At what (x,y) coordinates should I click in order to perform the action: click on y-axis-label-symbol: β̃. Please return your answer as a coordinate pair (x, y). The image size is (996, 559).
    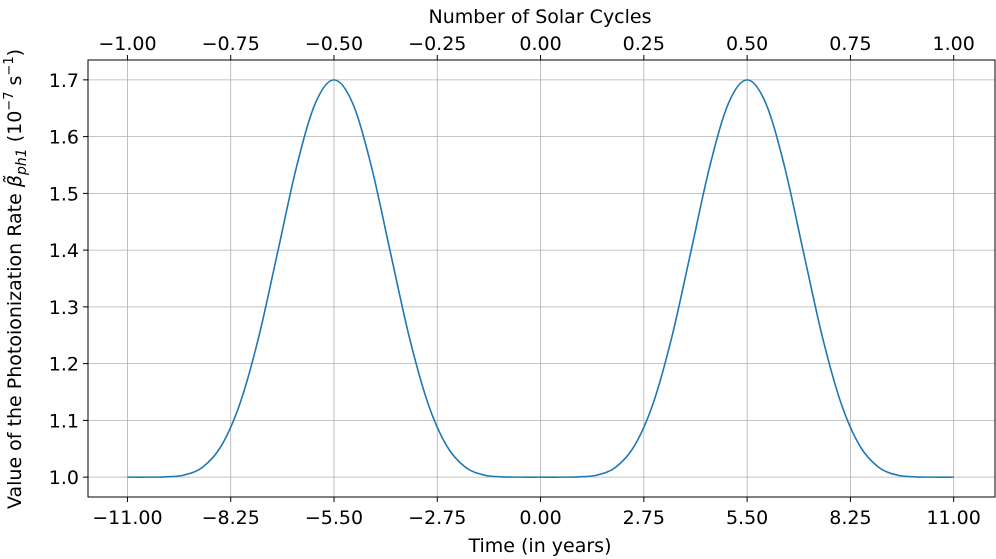
    Looking at the image, I should click on (14, 181).